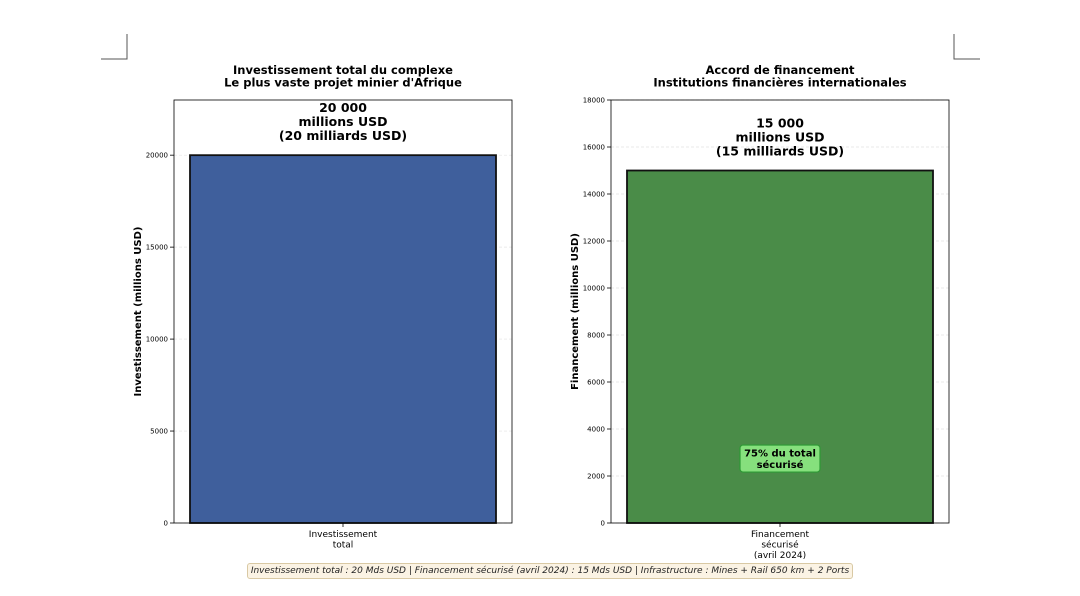 This screenshot has width=1080, height=596. What do you see at coordinates (780, 535) in the screenshot?
I see `x-tick-label: Financement` at bounding box center [780, 535].